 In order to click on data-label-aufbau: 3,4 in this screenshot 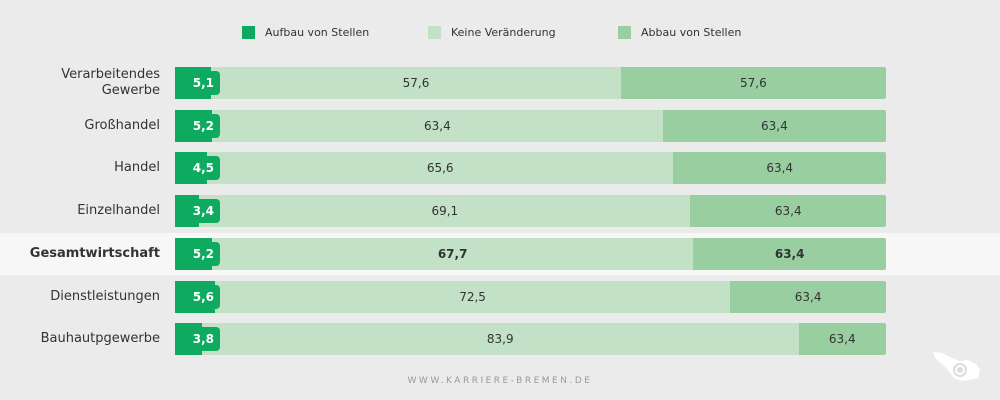, I will do `click(197, 211)`.